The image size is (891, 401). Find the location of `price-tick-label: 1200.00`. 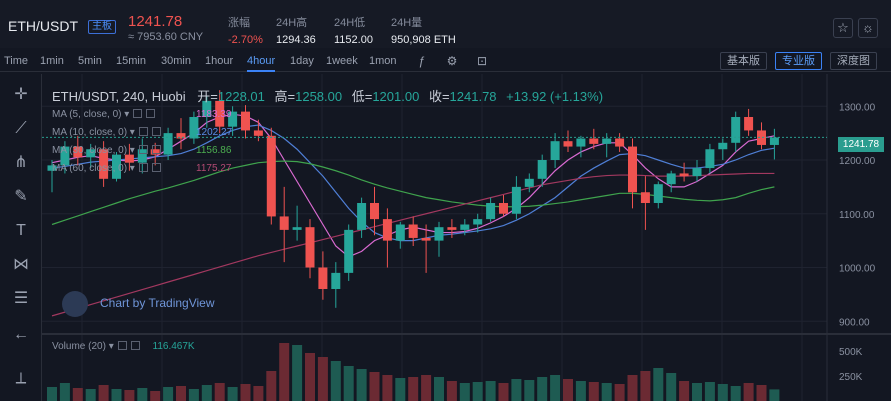

price-tick-label: 1200.00 is located at coordinates (857, 161).